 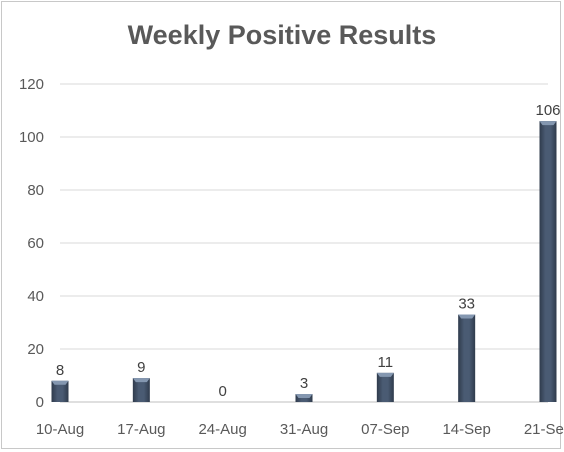 What do you see at coordinates (35, 243) in the screenshot?
I see `y-tick-label: 60` at bounding box center [35, 243].